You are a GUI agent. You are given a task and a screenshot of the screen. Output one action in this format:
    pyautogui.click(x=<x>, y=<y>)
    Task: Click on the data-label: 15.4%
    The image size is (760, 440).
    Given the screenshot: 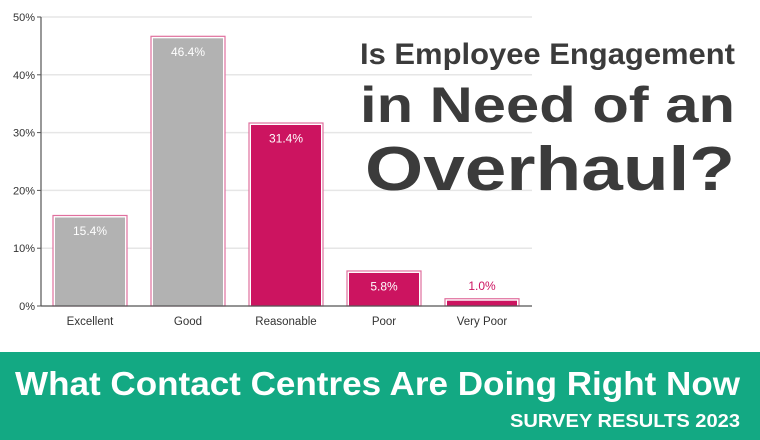 What is the action you would take?
    pyautogui.click(x=90, y=231)
    